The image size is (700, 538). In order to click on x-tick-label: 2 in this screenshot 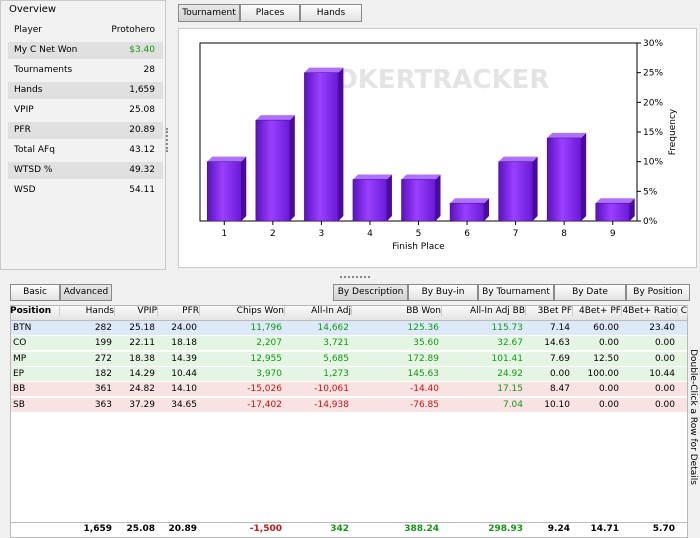, I will do `click(273, 234)`.